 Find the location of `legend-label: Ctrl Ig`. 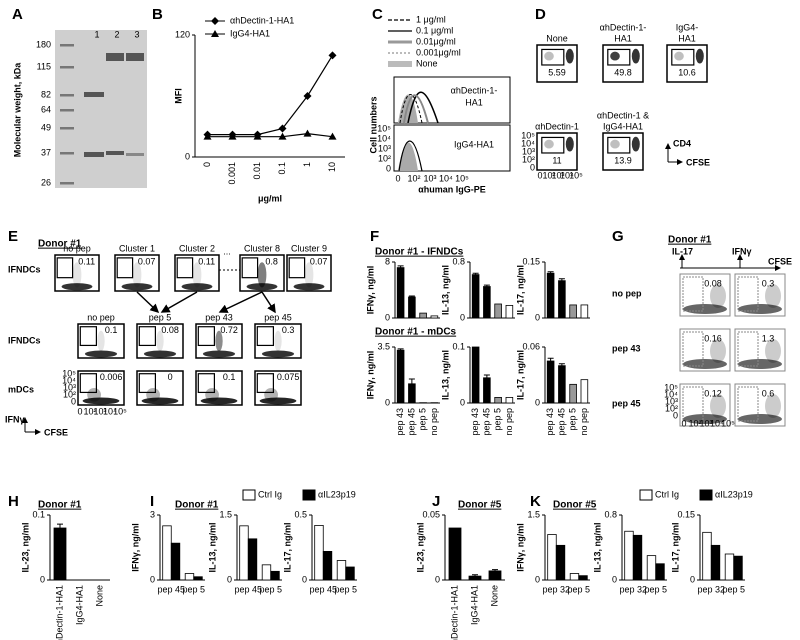

legend-label: Ctrl Ig is located at coordinates (667, 494).